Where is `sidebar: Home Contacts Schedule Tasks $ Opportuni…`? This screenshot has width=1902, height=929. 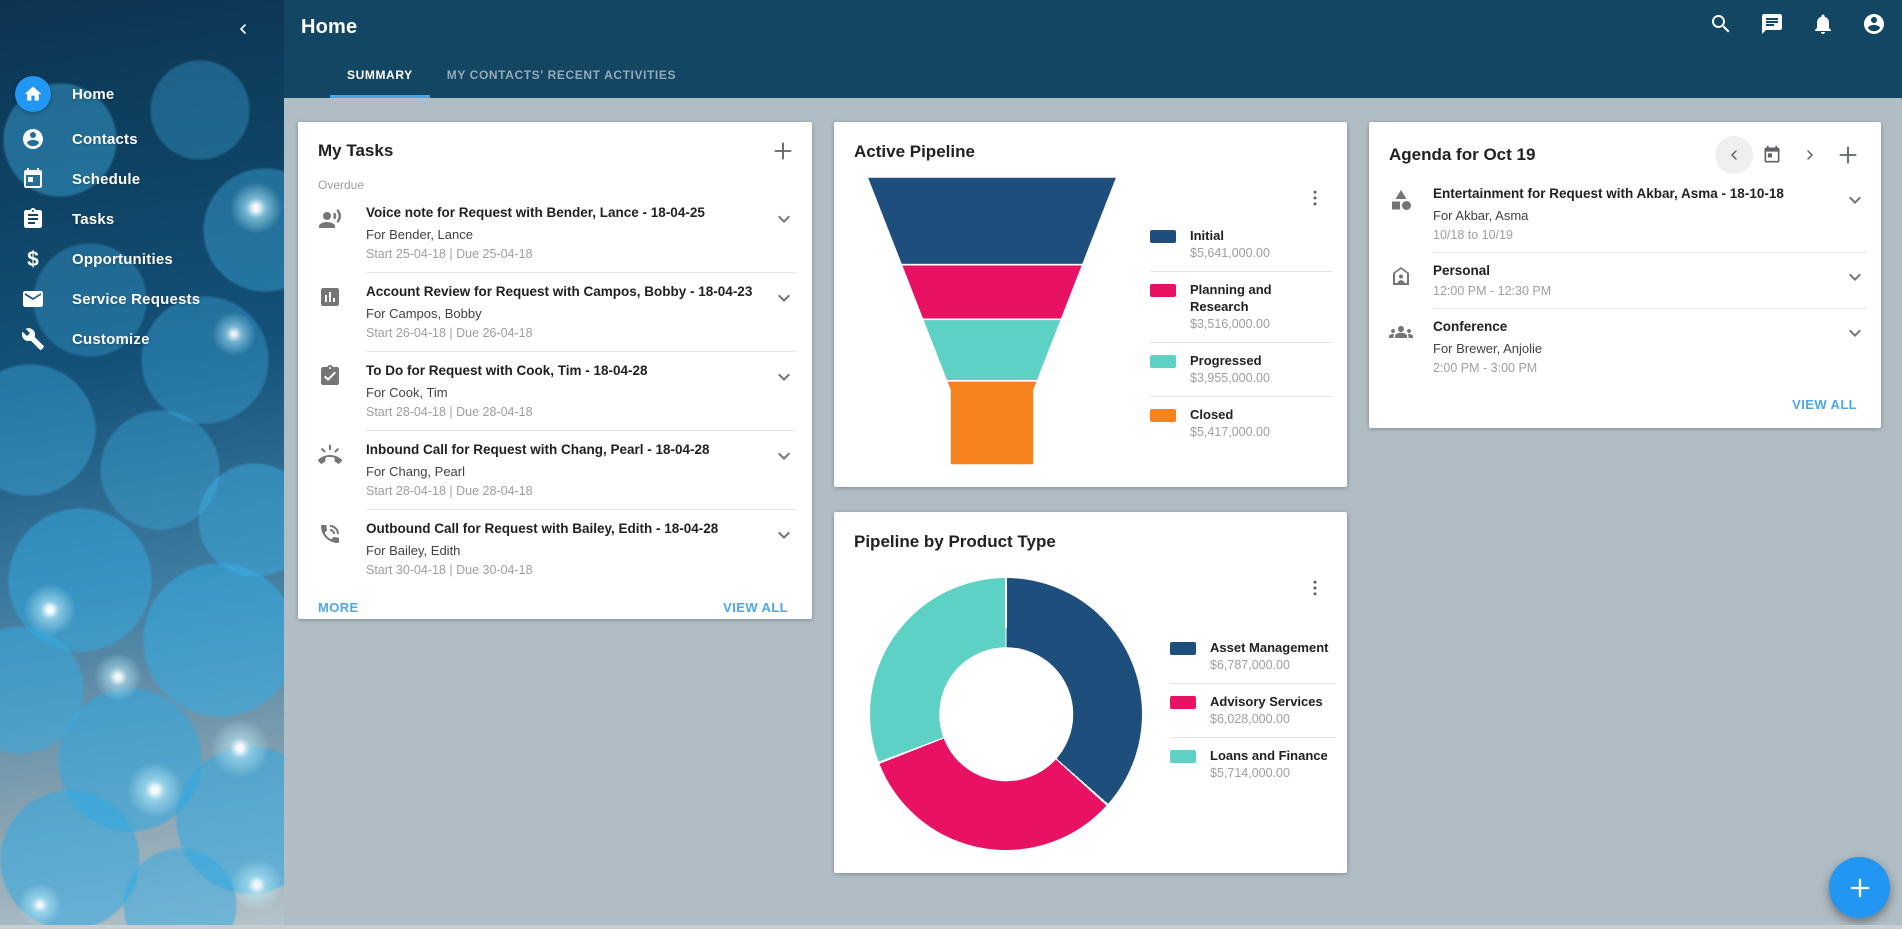
sidebar: Home Contacts Schedule Tasks $ Opportuni… is located at coordinates (142, 464).